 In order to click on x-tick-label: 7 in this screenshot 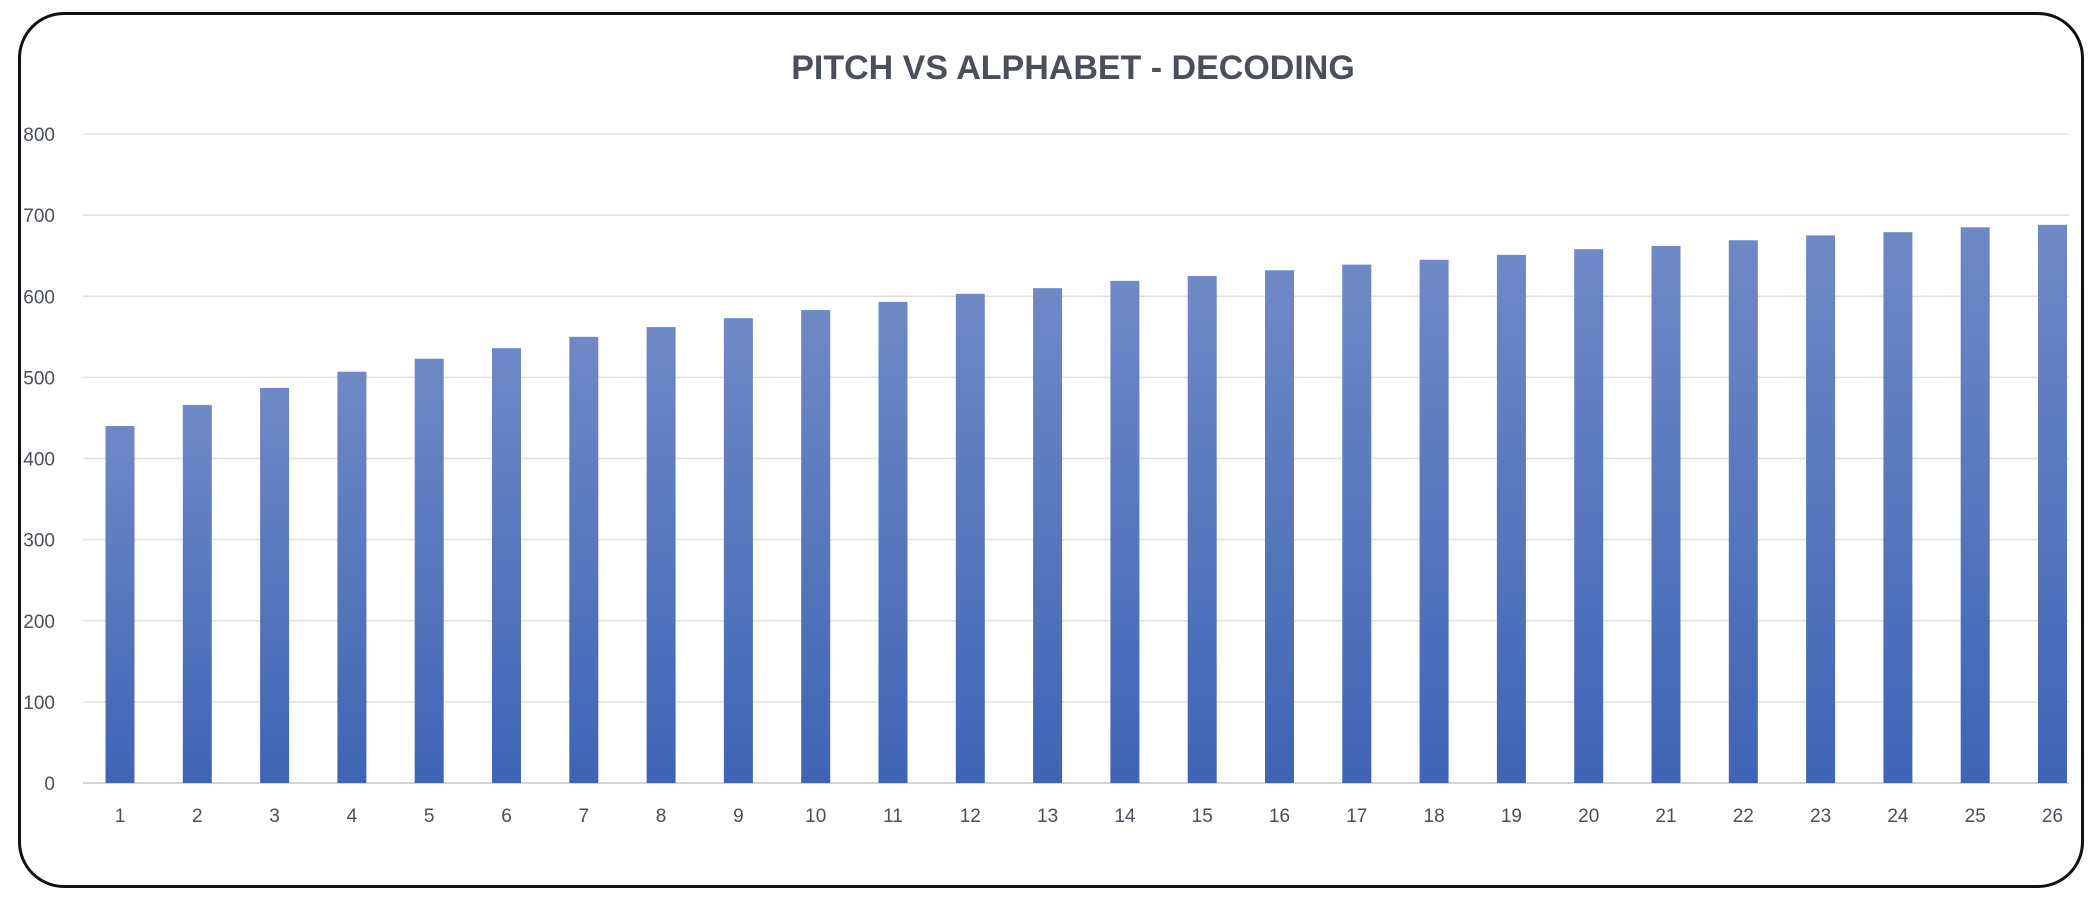, I will do `click(584, 816)`.